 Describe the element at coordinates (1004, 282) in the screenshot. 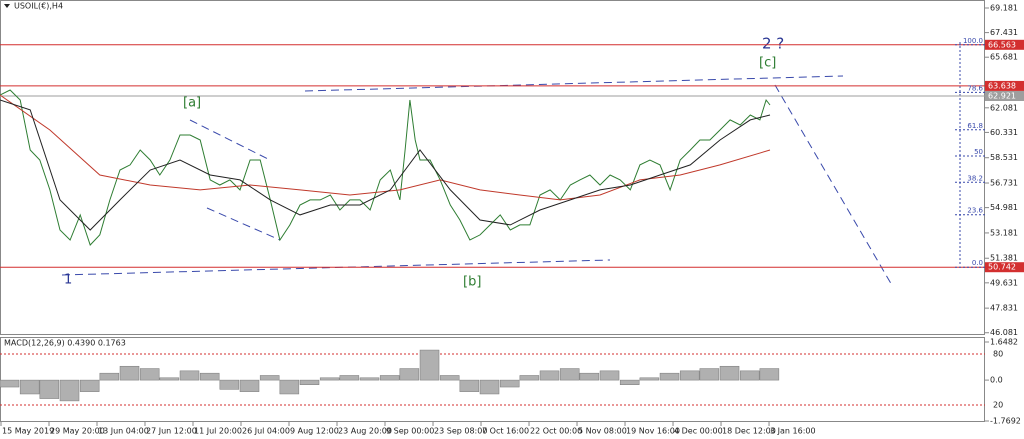

I see `y-tick-label: 49.631` at that location.